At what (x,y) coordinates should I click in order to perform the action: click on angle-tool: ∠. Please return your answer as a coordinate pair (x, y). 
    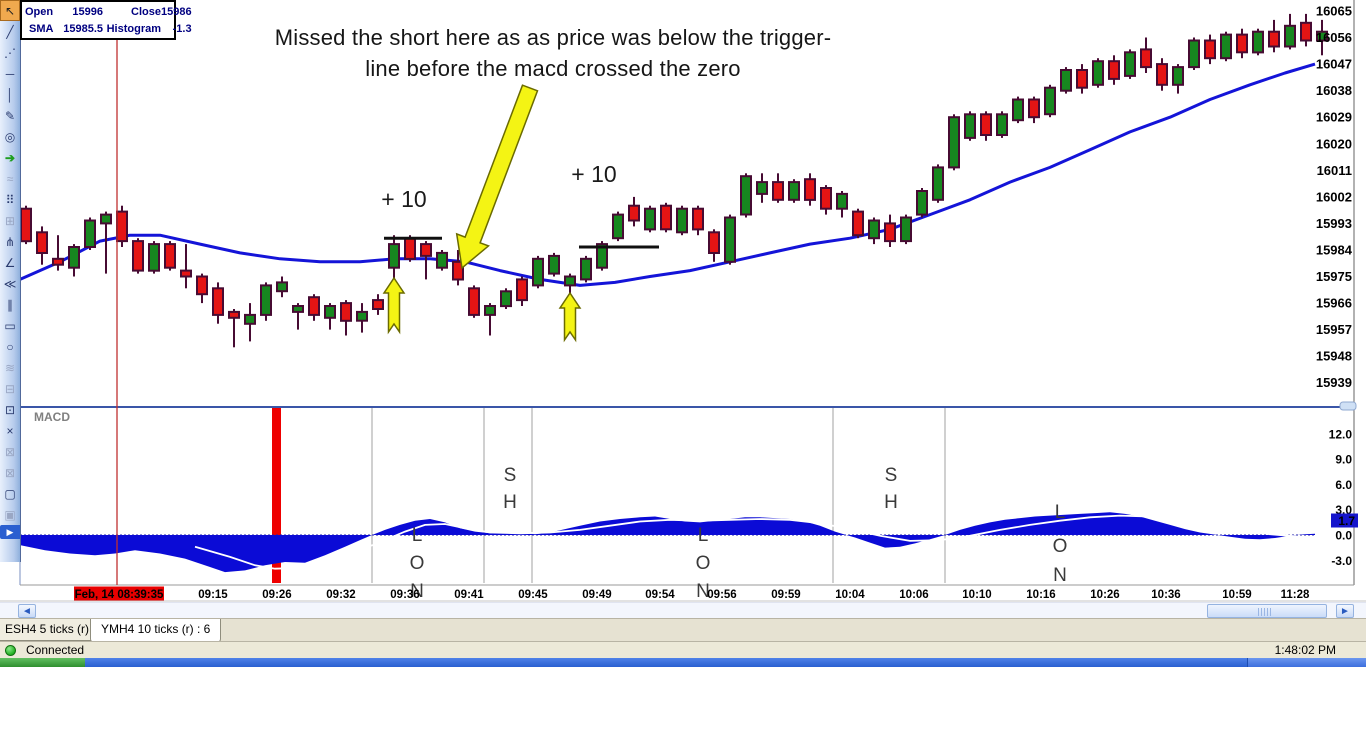
    Looking at the image, I should click on (10, 262).